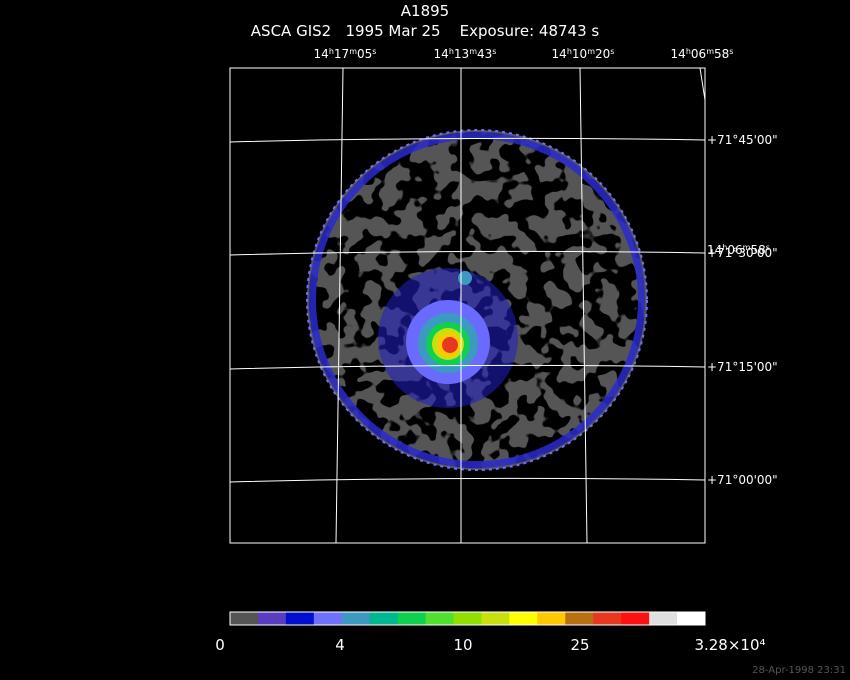 Image resolution: width=850 pixels, height=680 pixels. What do you see at coordinates (729, 645) in the screenshot?
I see `colorbar-label: 3.28×10⁴` at bounding box center [729, 645].